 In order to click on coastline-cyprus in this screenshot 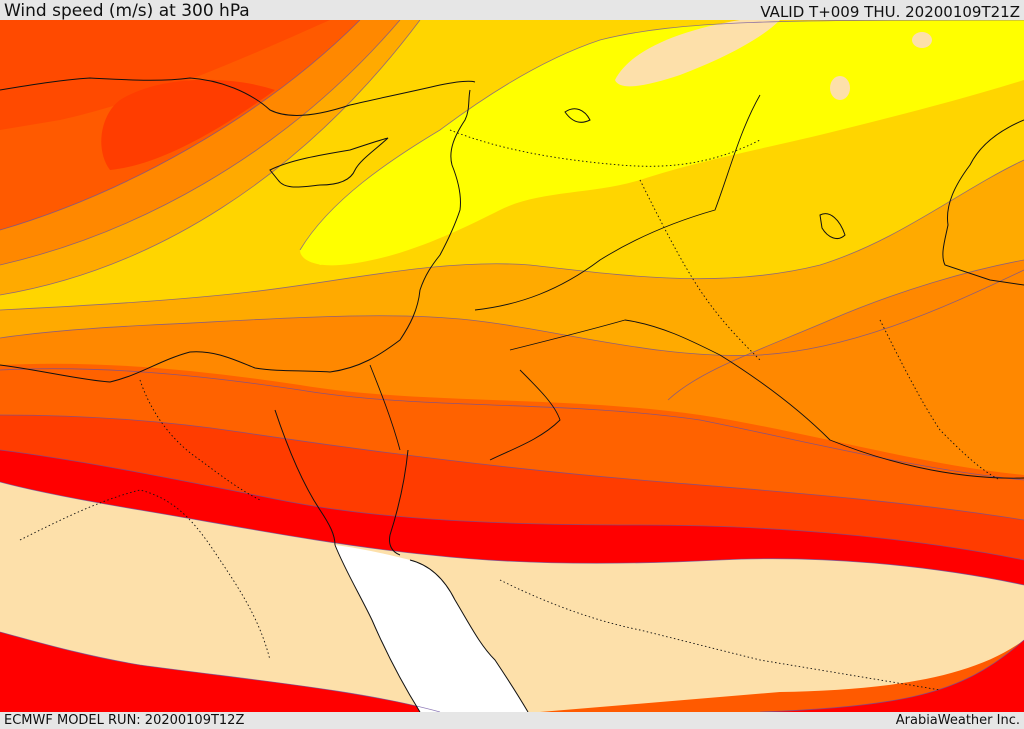, I will do `click(329, 162)`.